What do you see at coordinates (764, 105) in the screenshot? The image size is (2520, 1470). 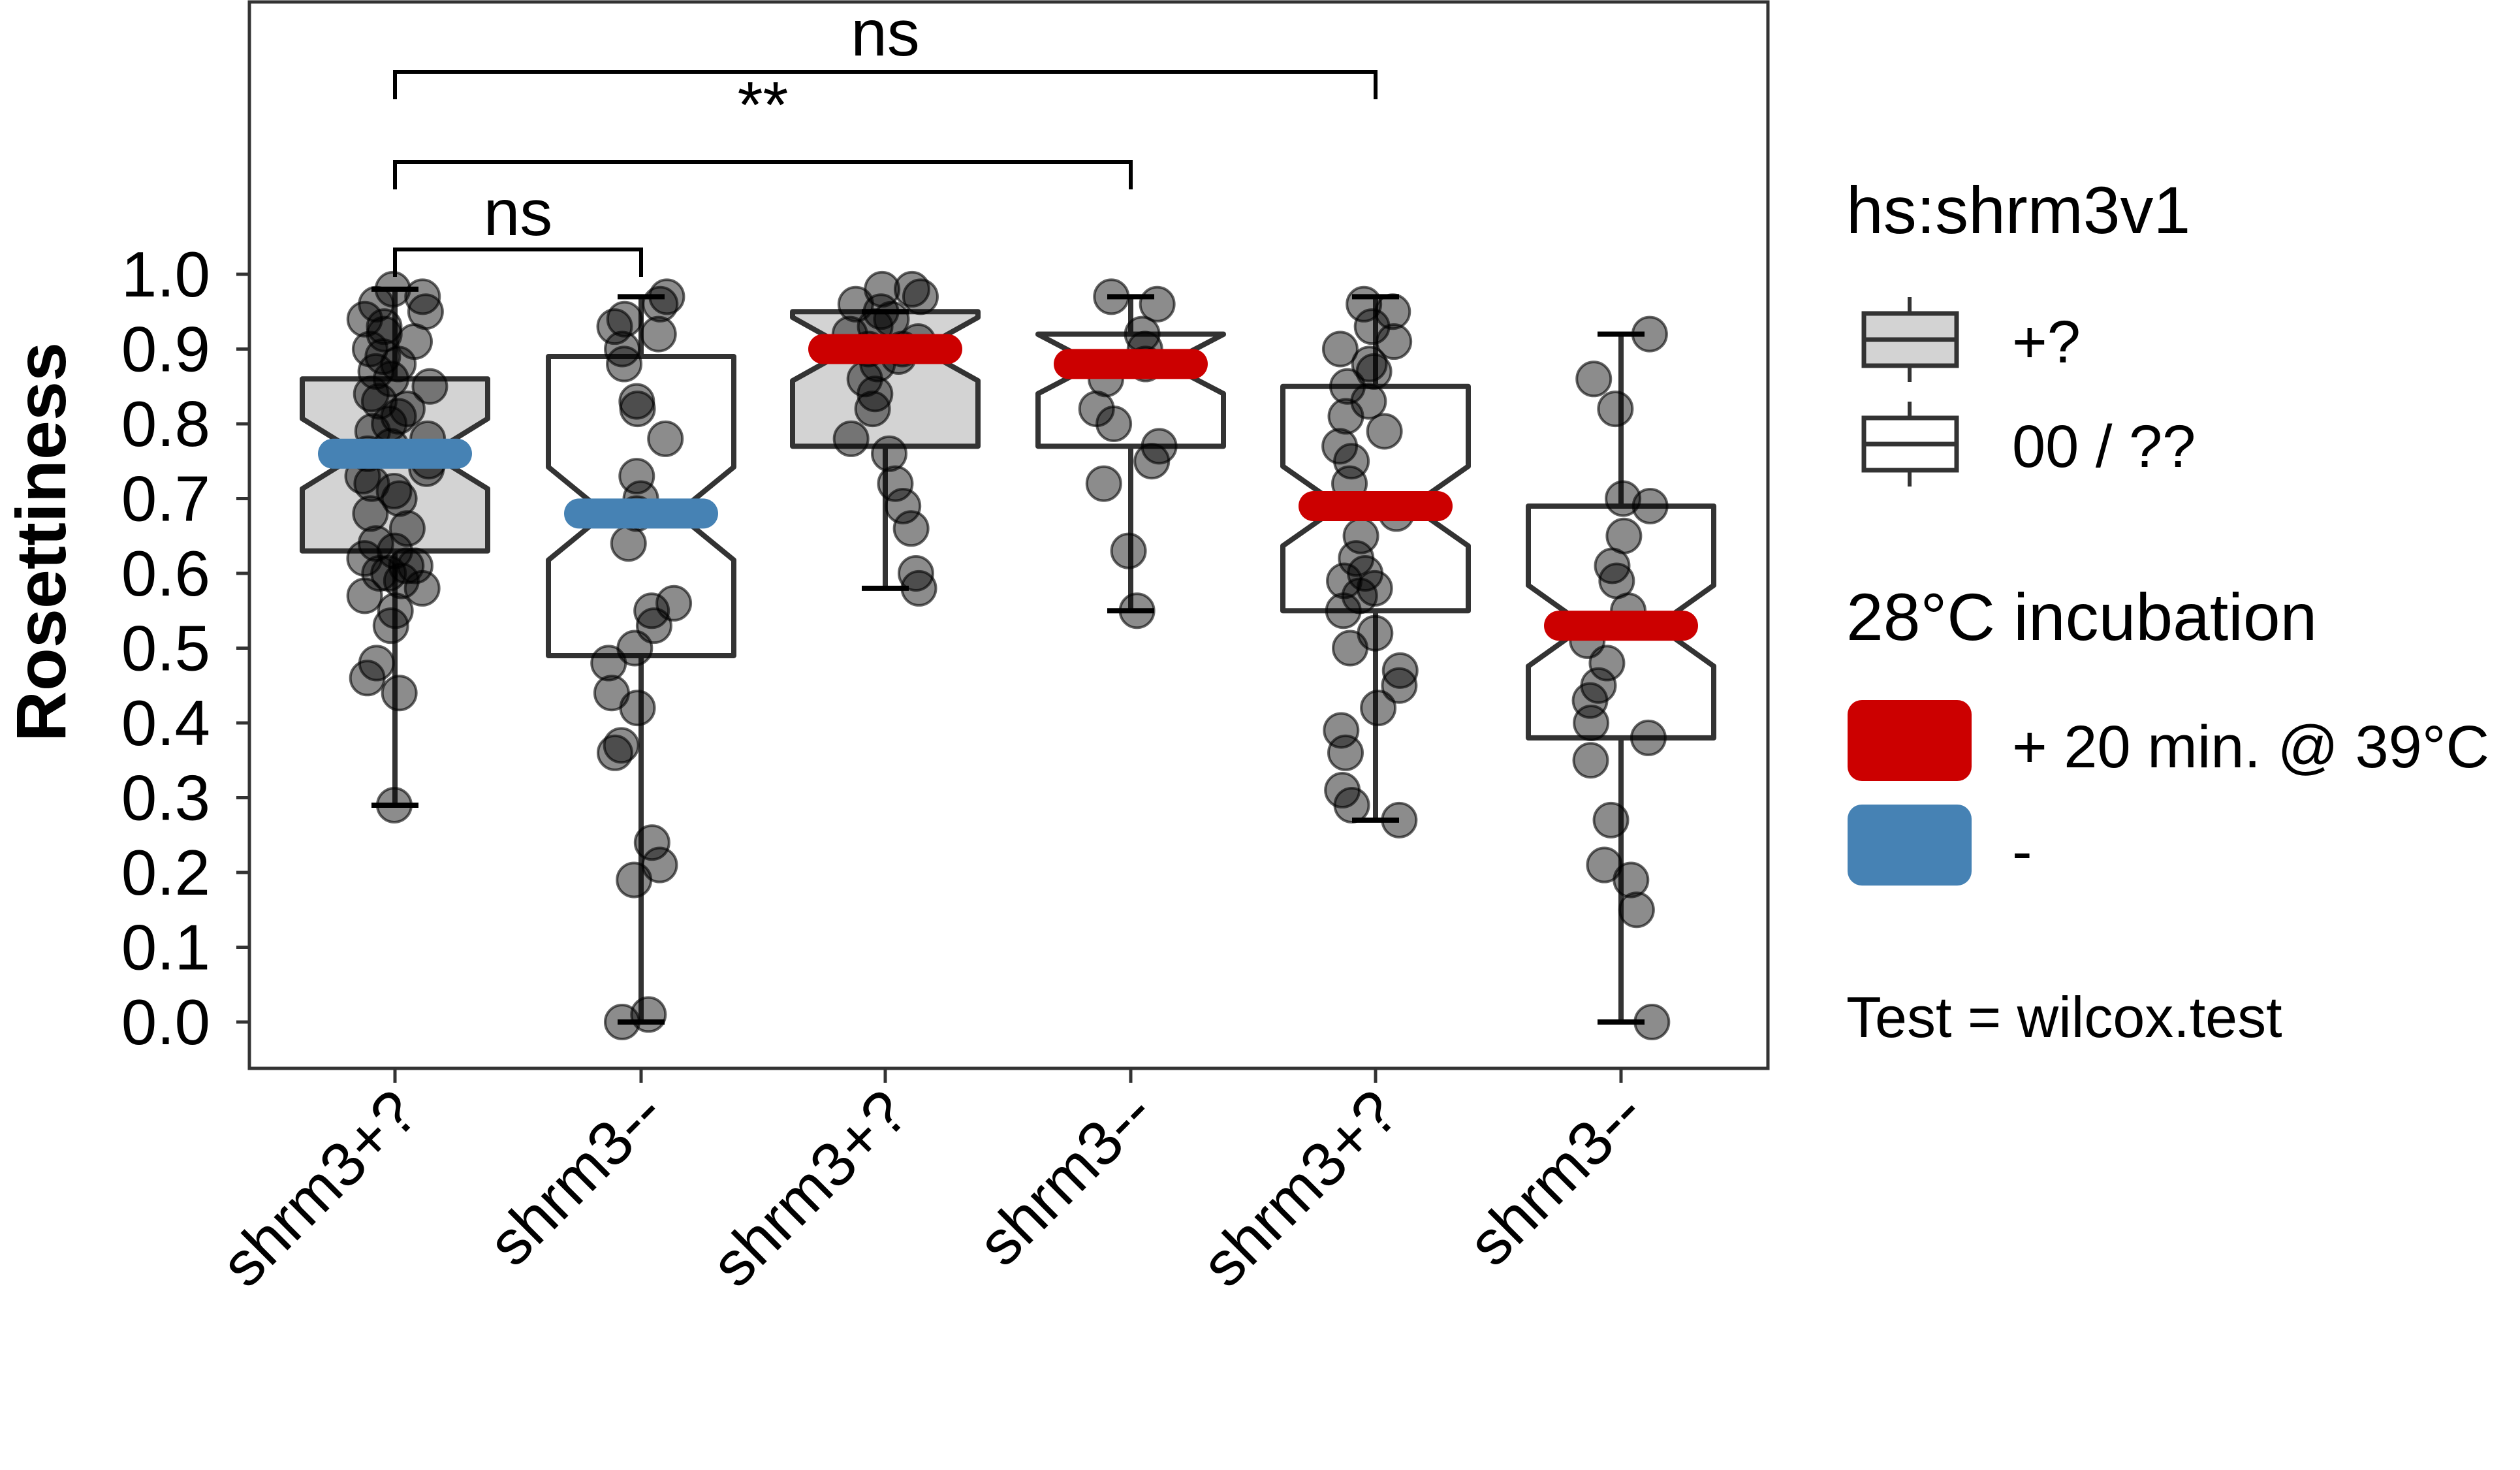 I see `comparison-label: **` at bounding box center [764, 105].